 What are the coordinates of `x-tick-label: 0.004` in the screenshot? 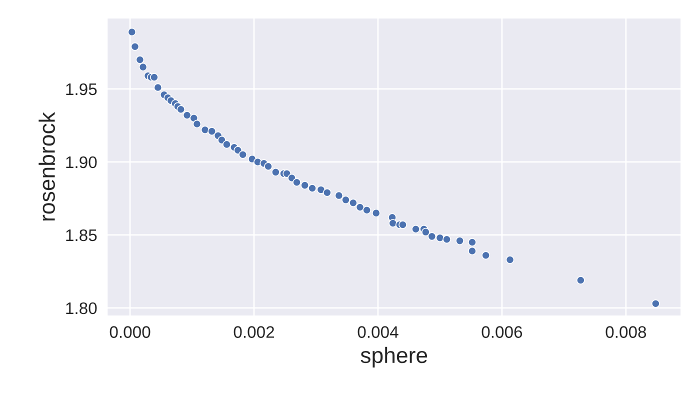 It's located at (378, 332).